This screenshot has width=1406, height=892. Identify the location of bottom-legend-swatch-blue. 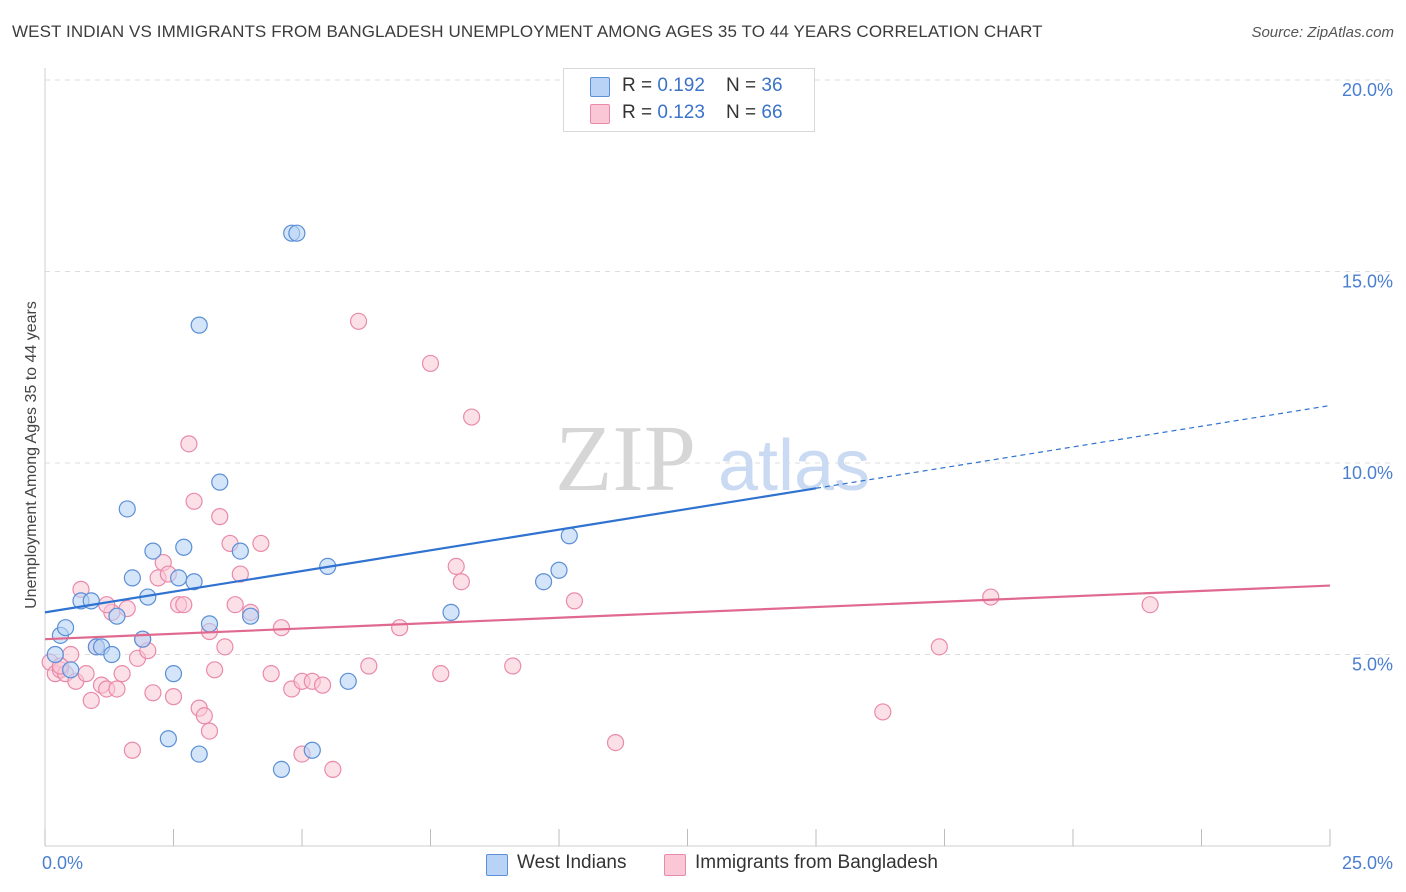
(497, 865).